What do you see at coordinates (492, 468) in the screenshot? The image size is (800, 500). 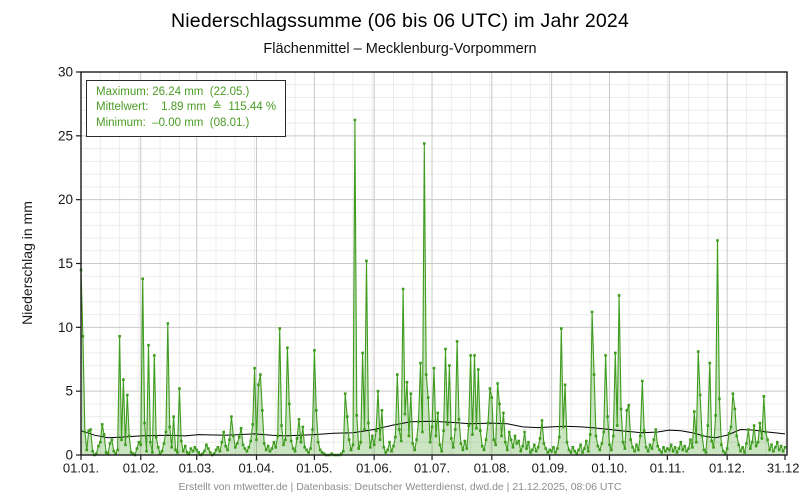 I see `x-tick-label: 01.08.` at bounding box center [492, 468].